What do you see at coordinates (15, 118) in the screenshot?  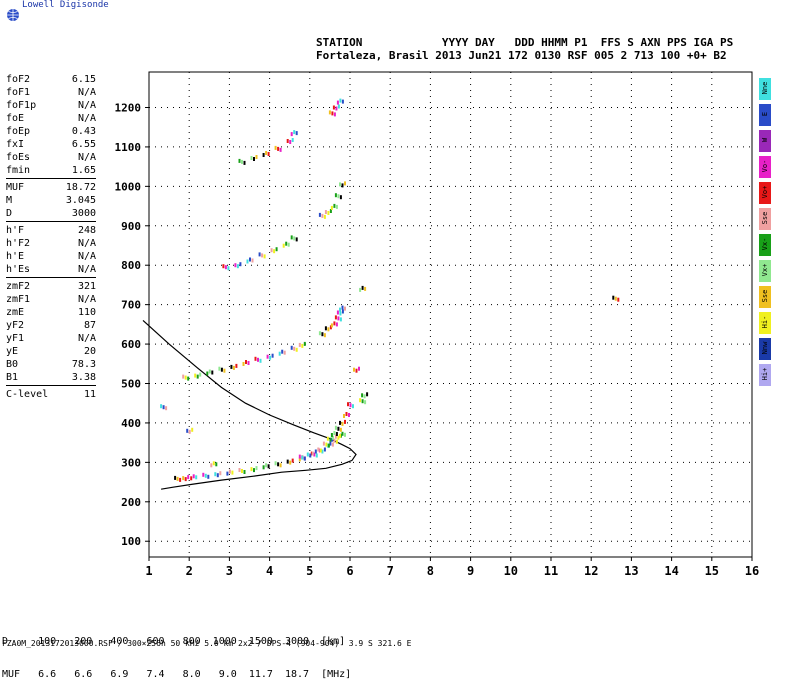 I see `param-label: foE` at bounding box center [15, 118].